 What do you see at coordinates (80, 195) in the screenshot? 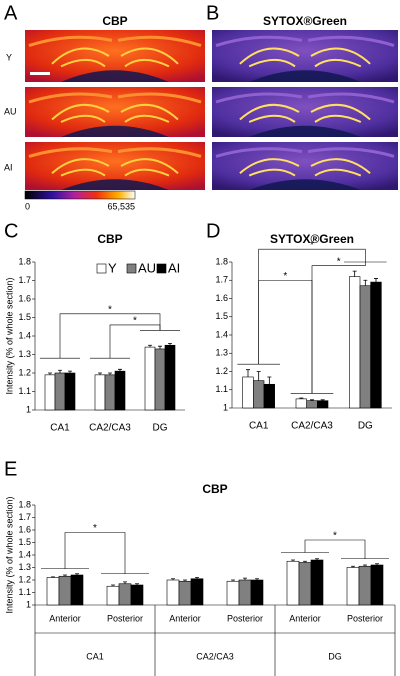
I see `colorbar` at bounding box center [80, 195].